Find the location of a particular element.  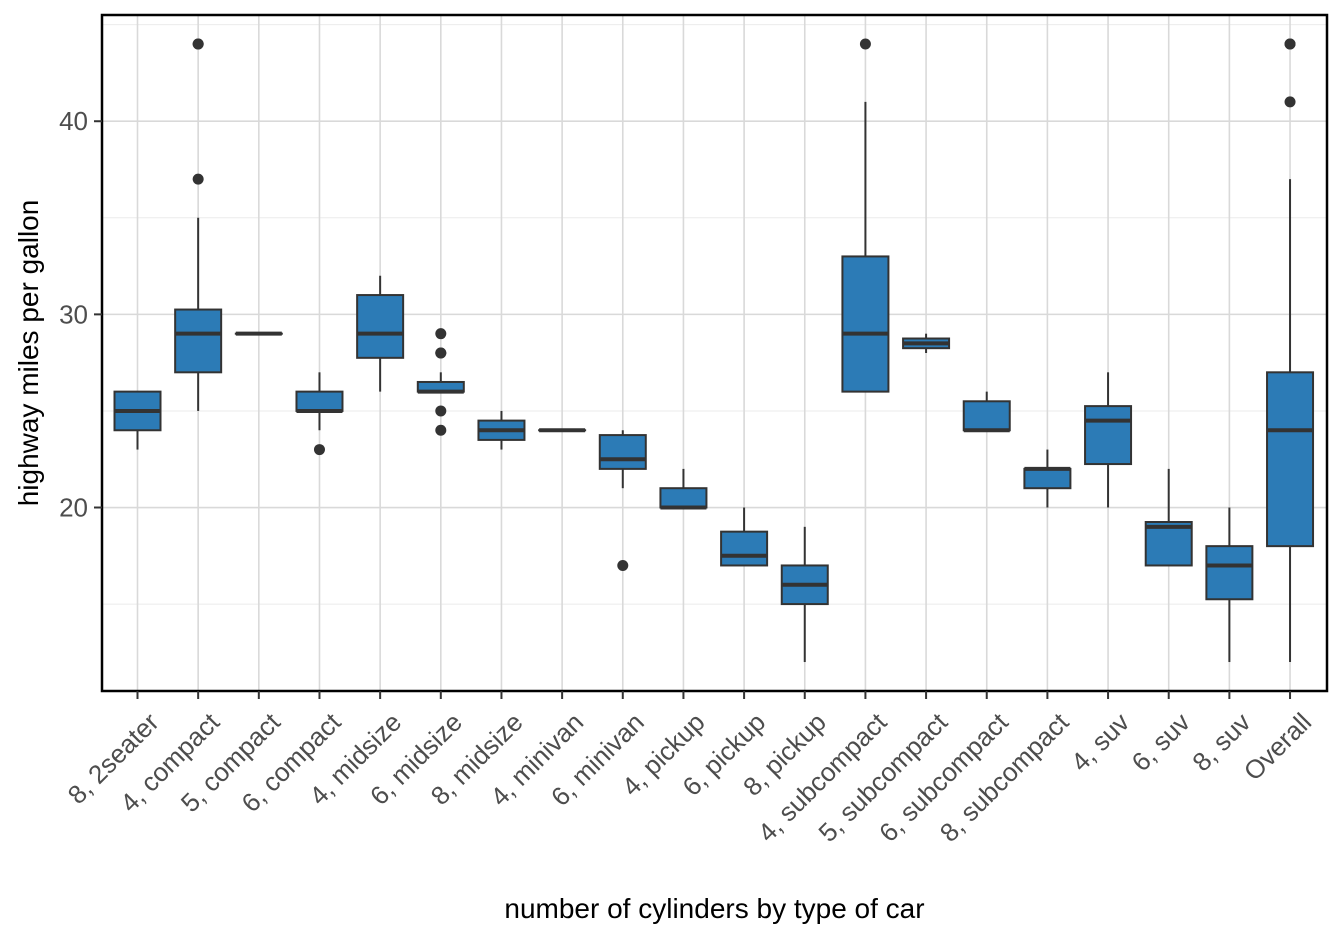

box-8-pickup is located at coordinates (804, 594).